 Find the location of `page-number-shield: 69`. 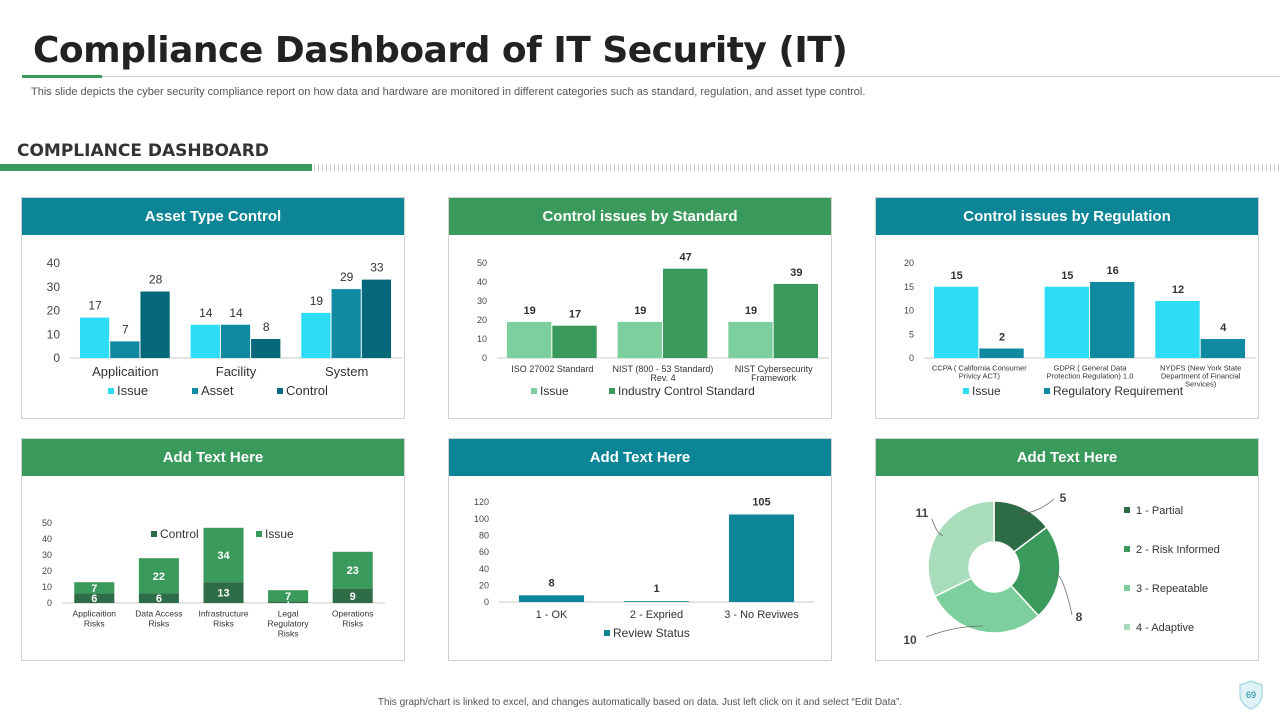

page-number-shield: 69 is located at coordinates (1251, 695).